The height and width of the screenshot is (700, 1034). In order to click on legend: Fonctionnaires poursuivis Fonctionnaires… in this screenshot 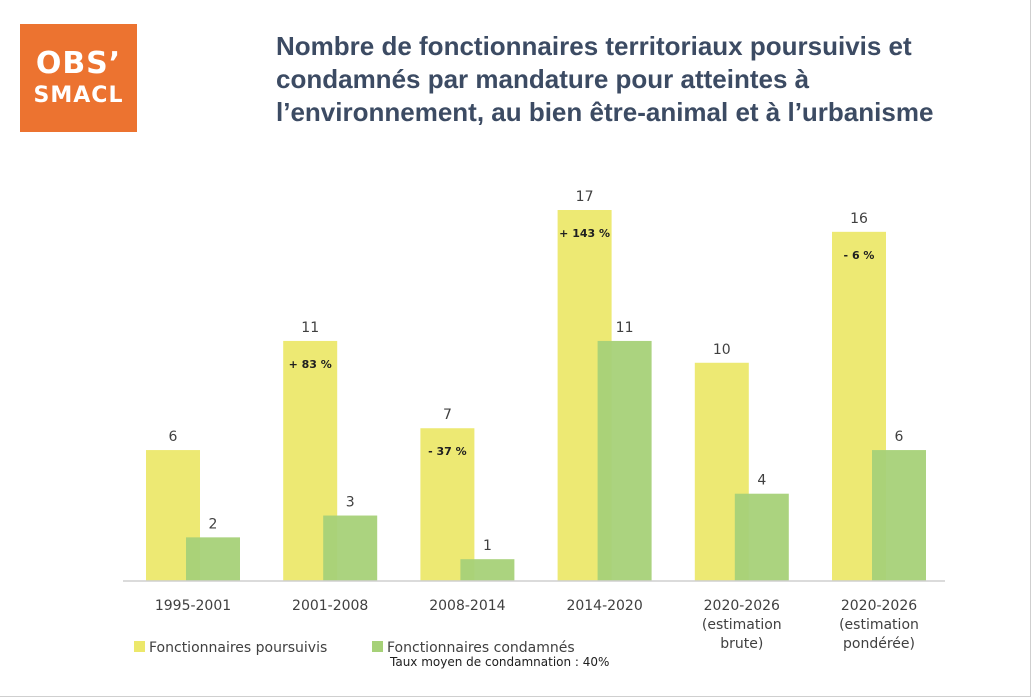, I will do `click(354, 648)`.